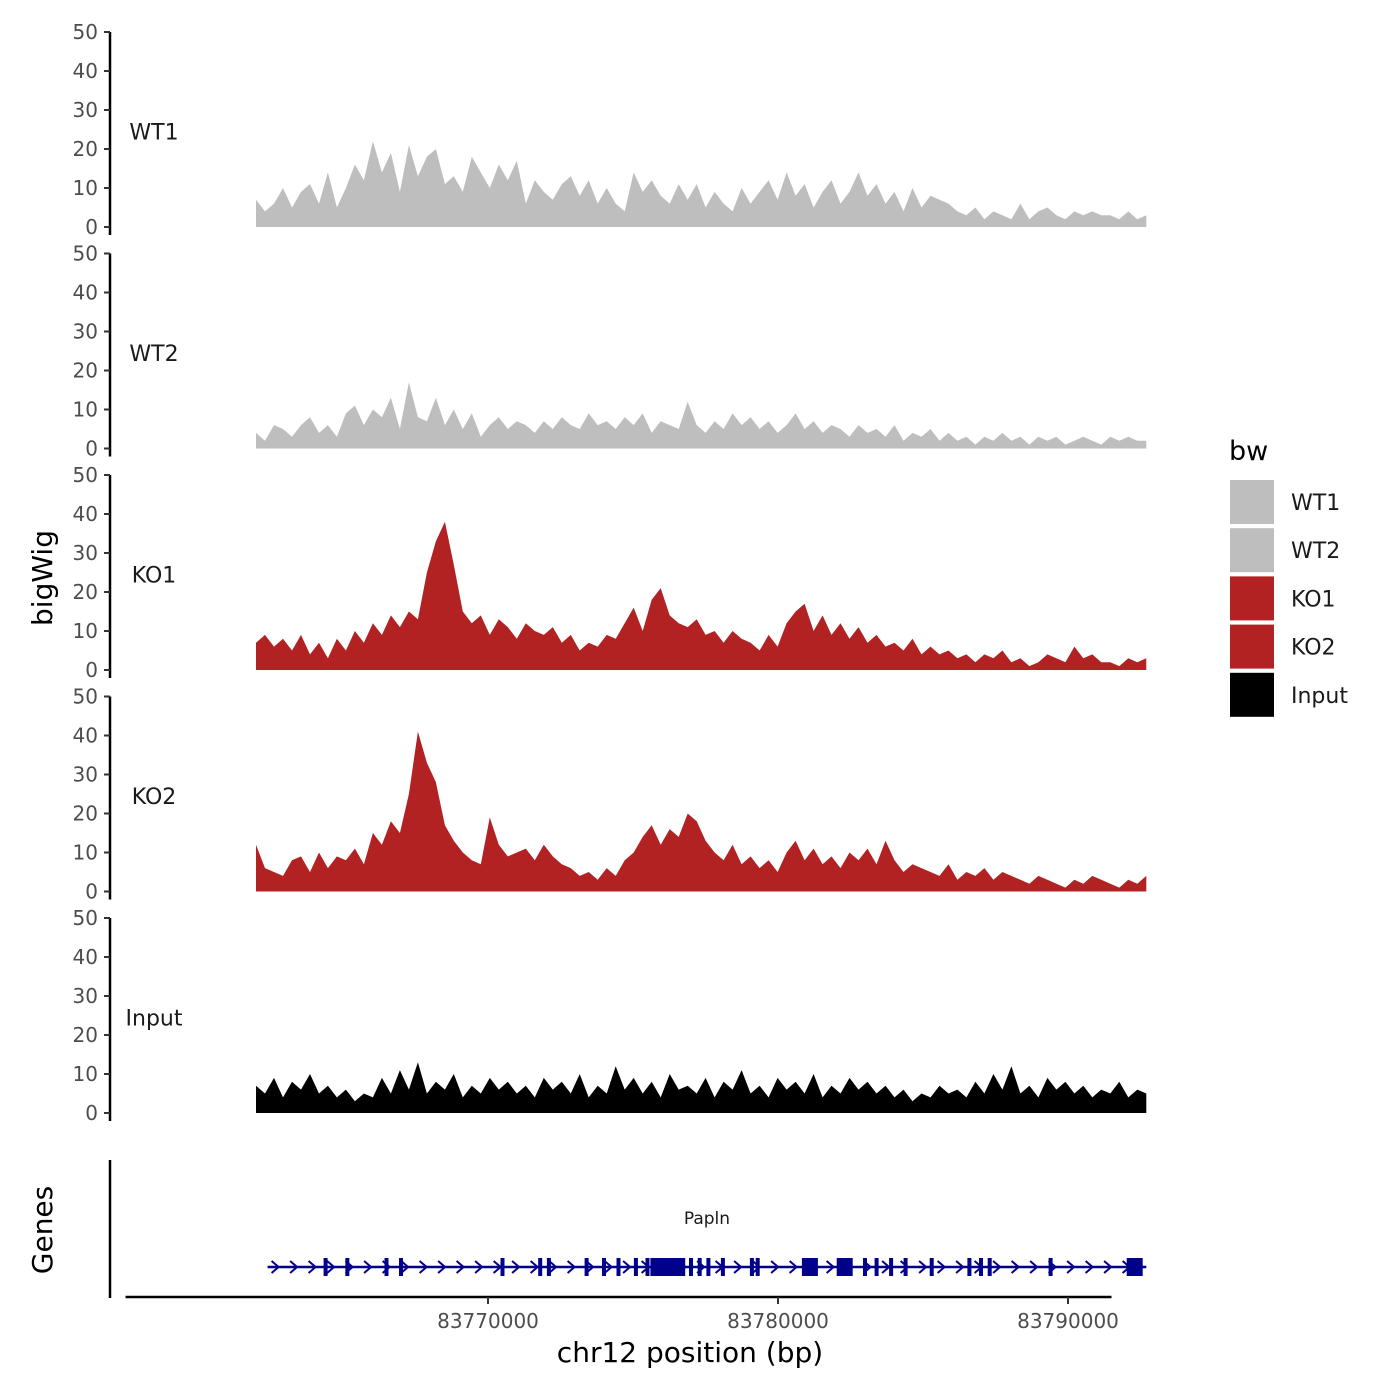 The height and width of the screenshot is (1400, 1400). What do you see at coordinates (1315, 551) in the screenshot?
I see `legend-label-wt2: WT2` at bounding box center [1315, 551].